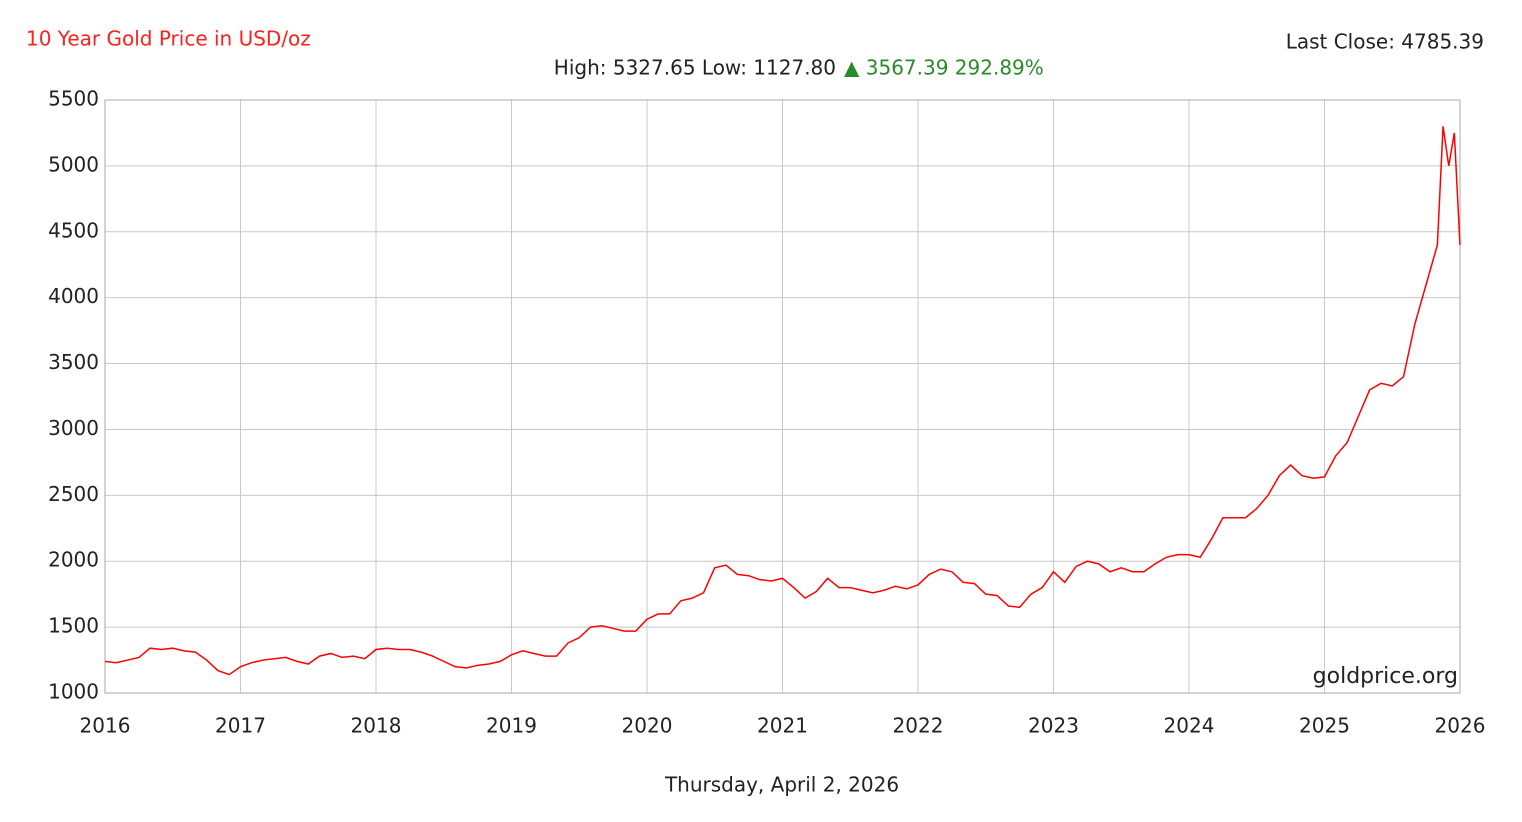 Image resolution: width=1522 pixels, height=822 pixels. I want to click on x-tick-label: 2022, so click(918, 726).